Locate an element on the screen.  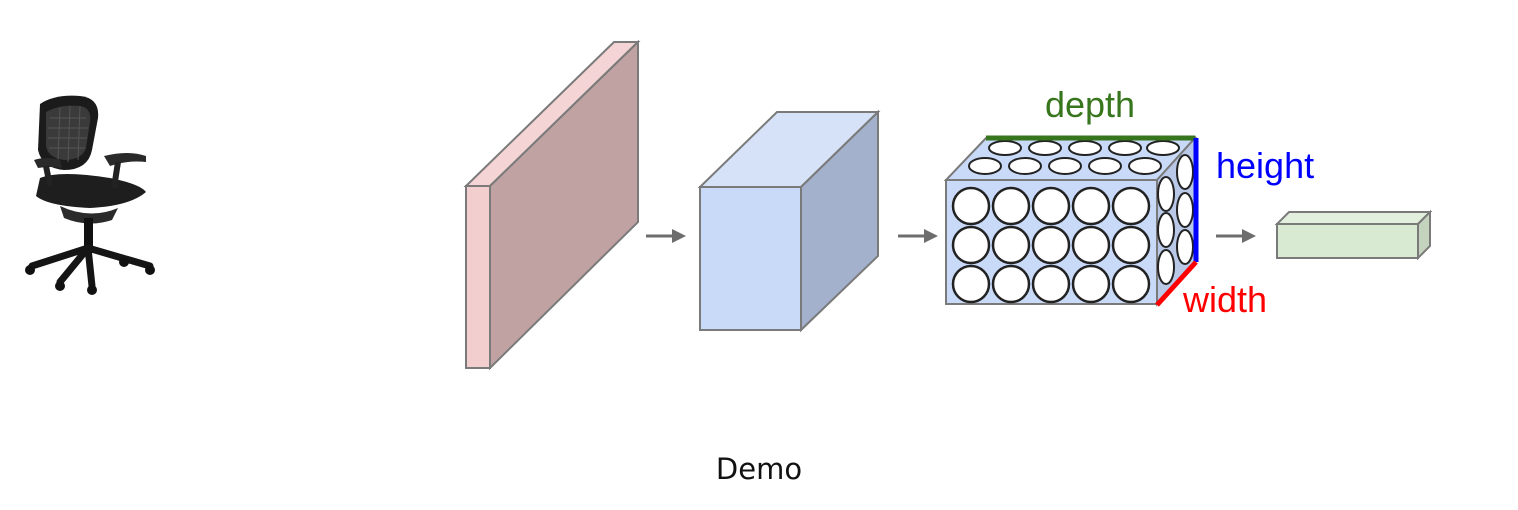
hidden-layer-box is located at coordinates (789, 221).